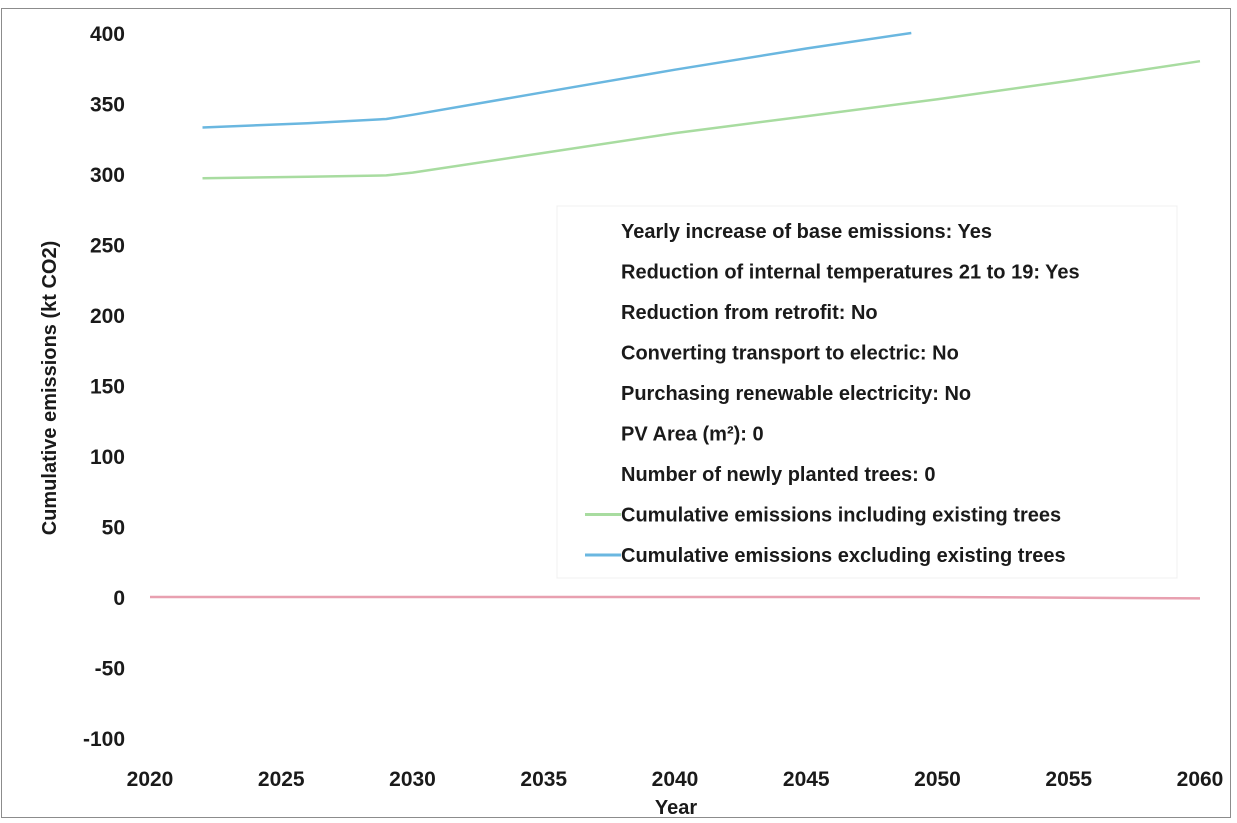 This screenshot has width=1237, height=823. I want to click on y-axis-title: Cumulative emissions (kt CO2), so click(50, 388).